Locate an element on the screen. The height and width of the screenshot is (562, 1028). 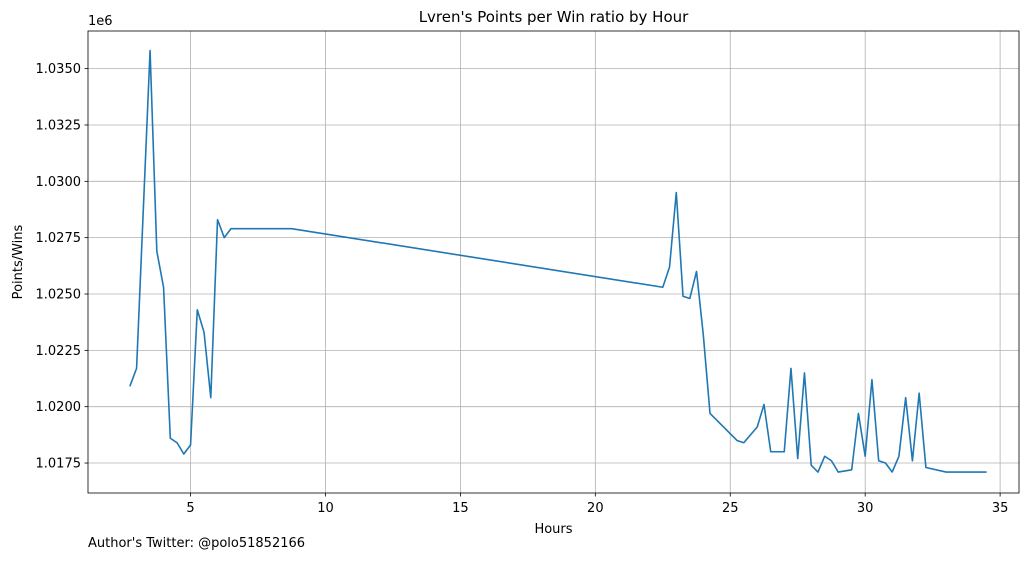
y-tick-label: 1.0200 is located at coordinates (59, 407).